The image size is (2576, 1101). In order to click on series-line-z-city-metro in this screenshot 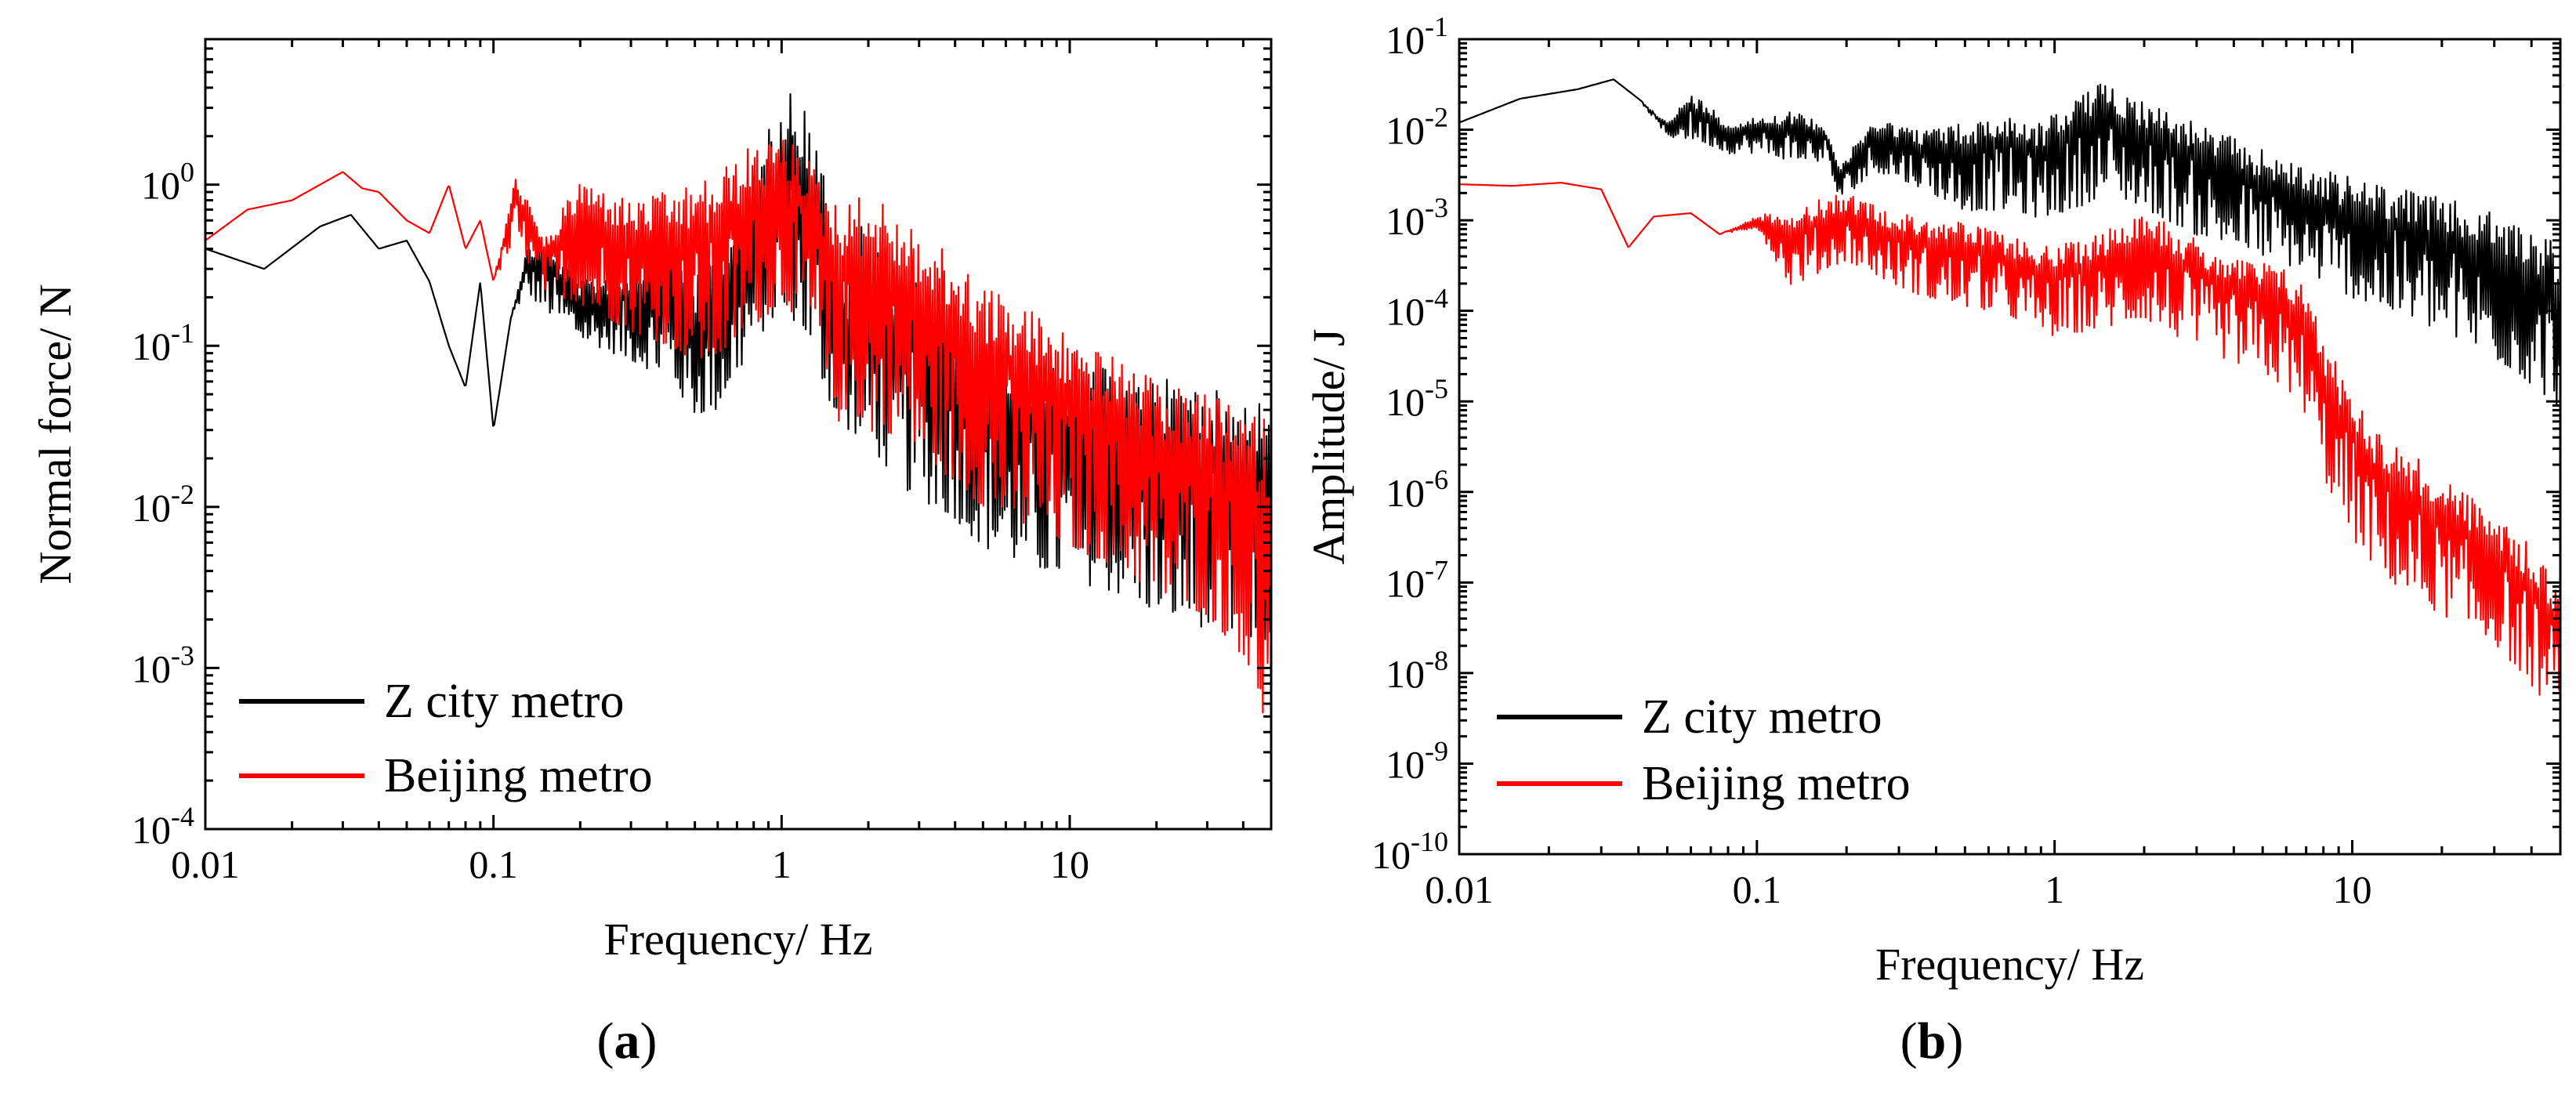, I will do `click(2009, 243)`.